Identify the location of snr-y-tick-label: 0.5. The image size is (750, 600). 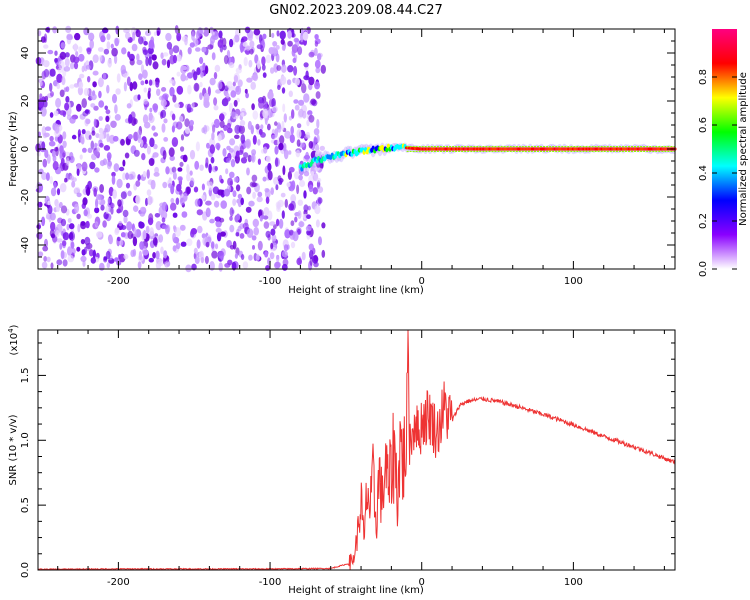
(25, 505).